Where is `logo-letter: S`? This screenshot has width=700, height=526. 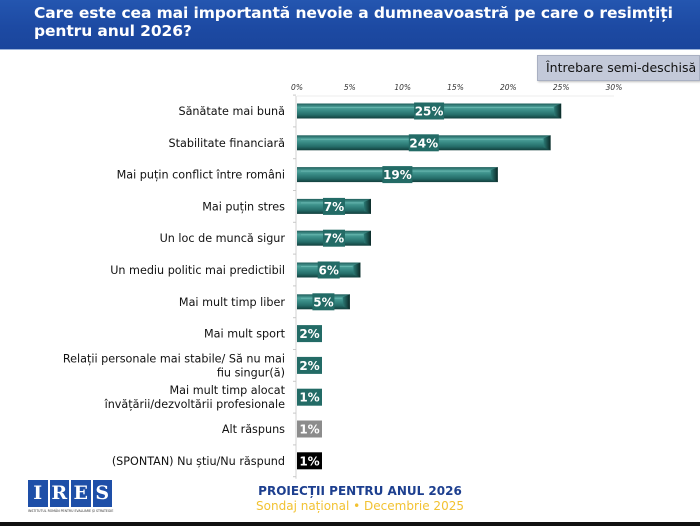
logo-letter: S is located at coordinates (102, 493).